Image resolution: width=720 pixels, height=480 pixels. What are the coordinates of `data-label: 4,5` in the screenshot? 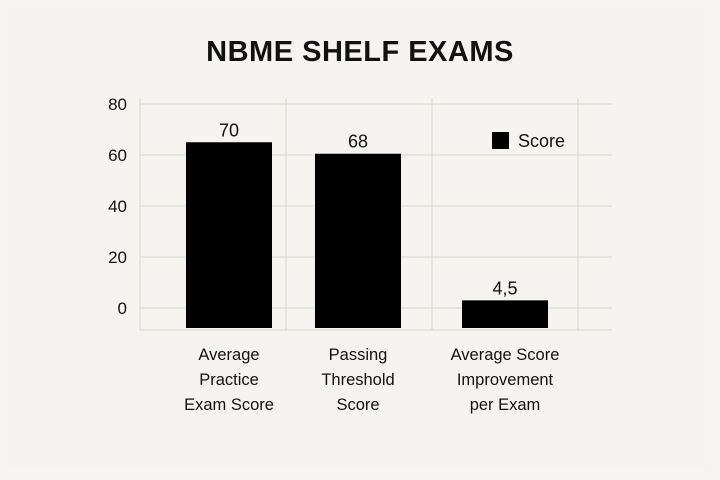 It's located at (504, 288).